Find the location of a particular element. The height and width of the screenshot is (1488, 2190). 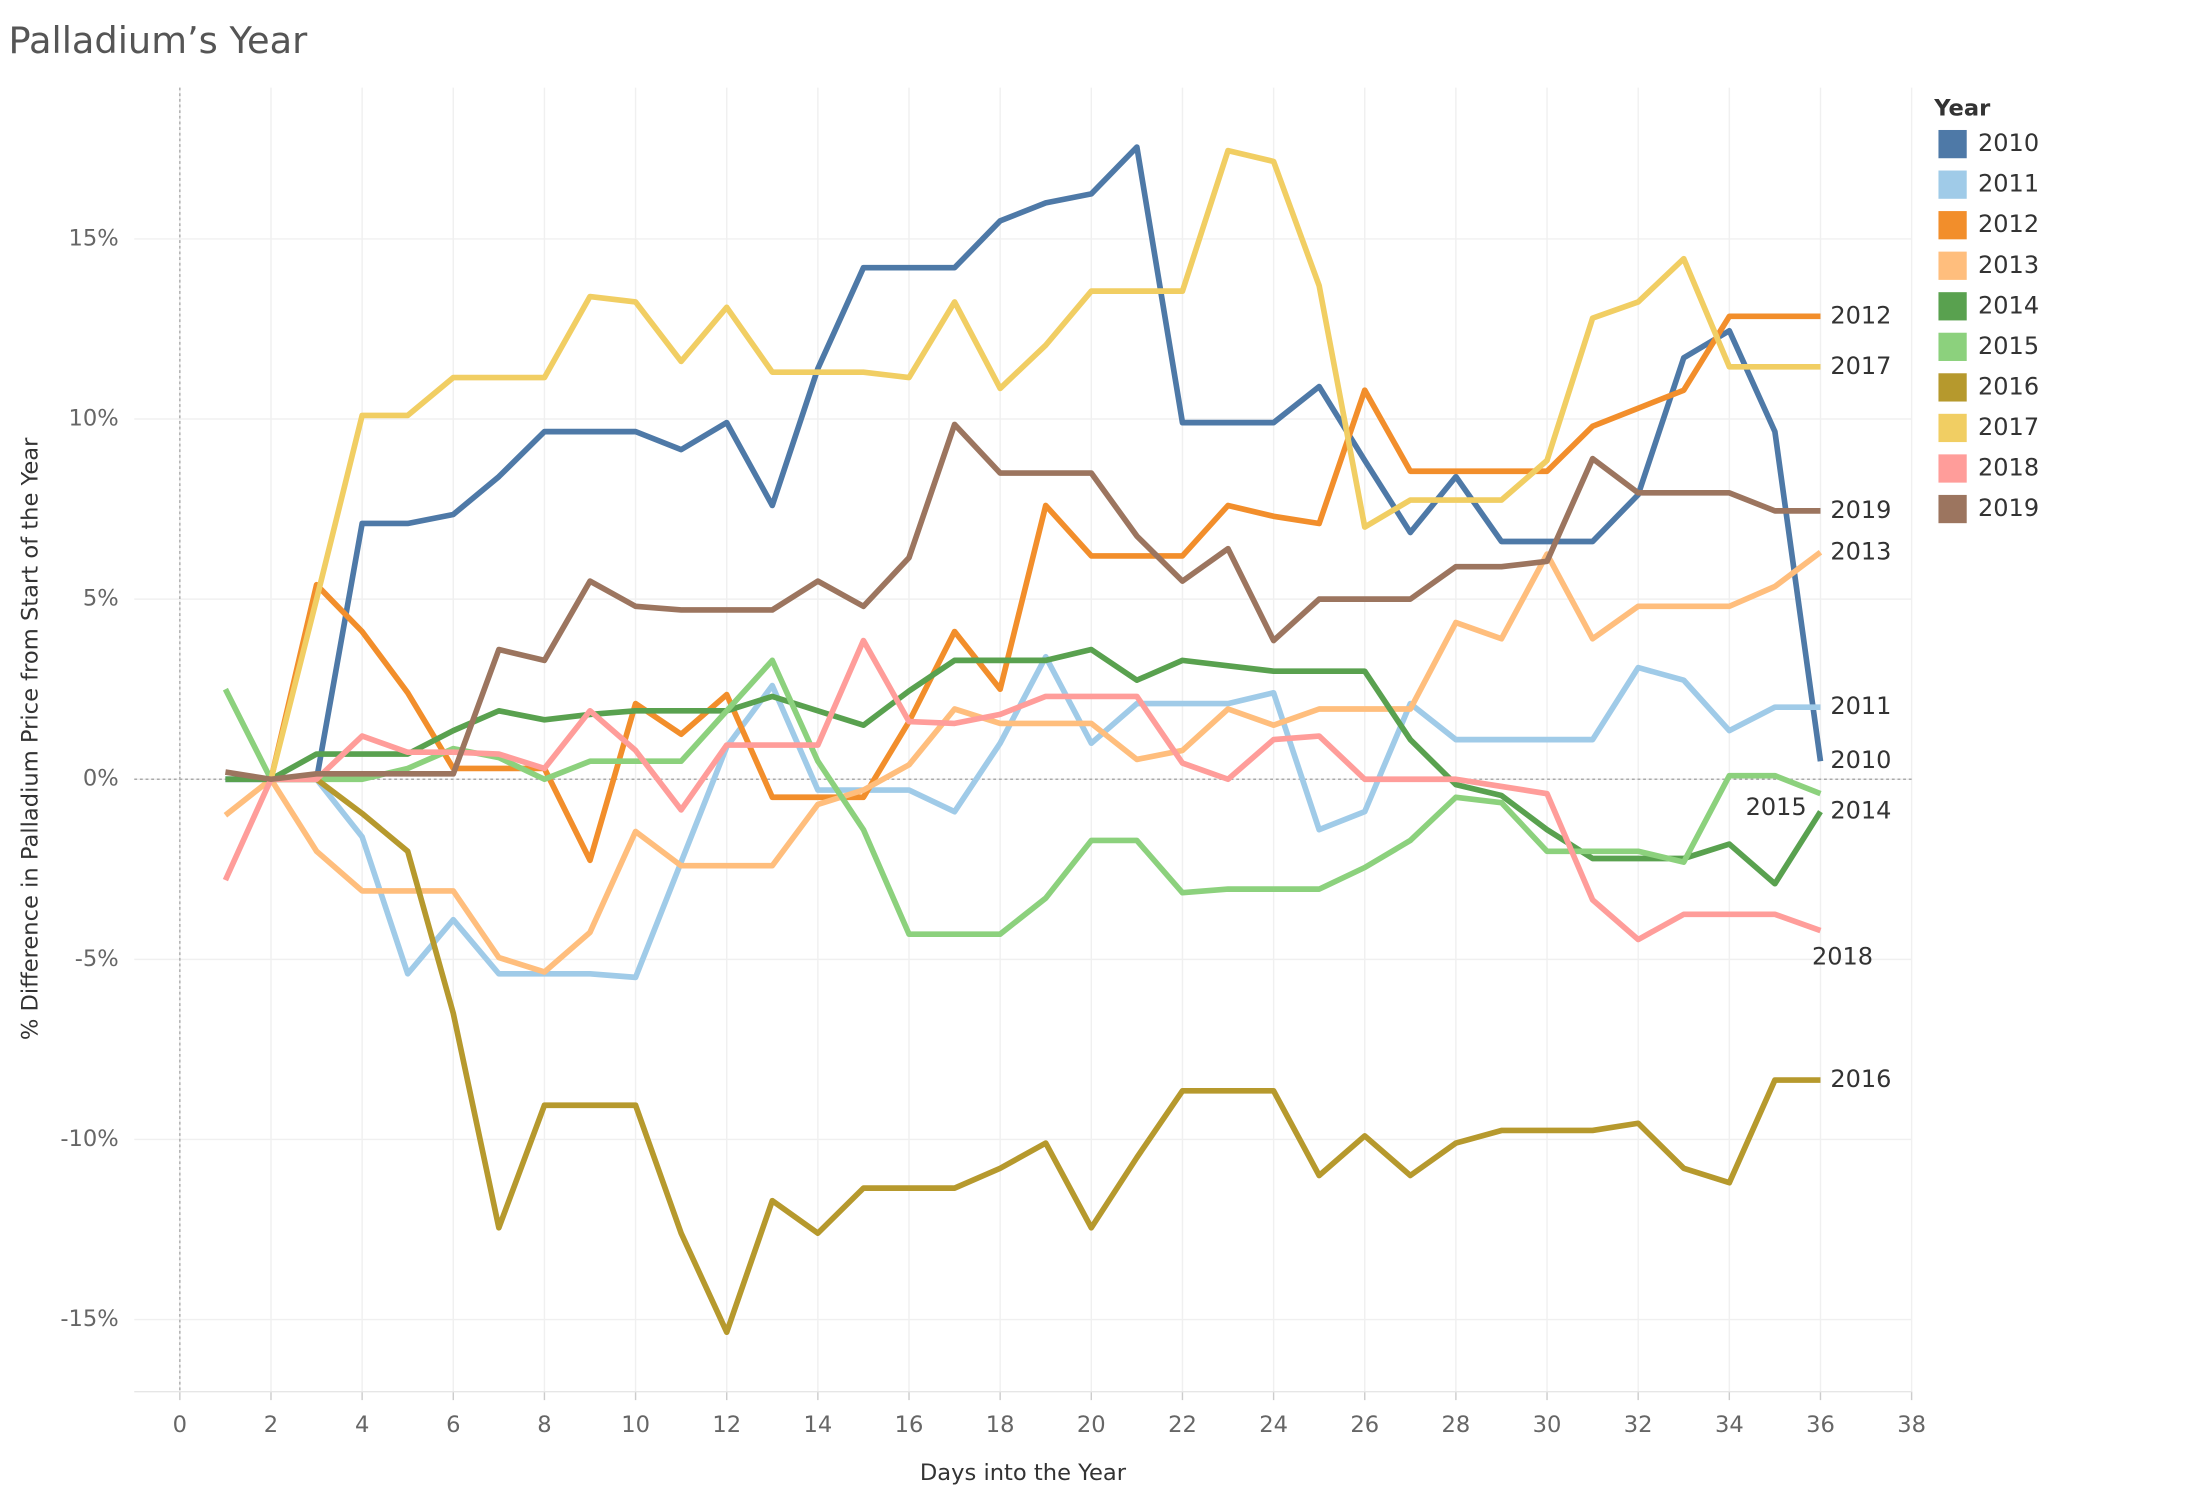

x-tick-label: 36 is located at coordinates (1820, 1425).